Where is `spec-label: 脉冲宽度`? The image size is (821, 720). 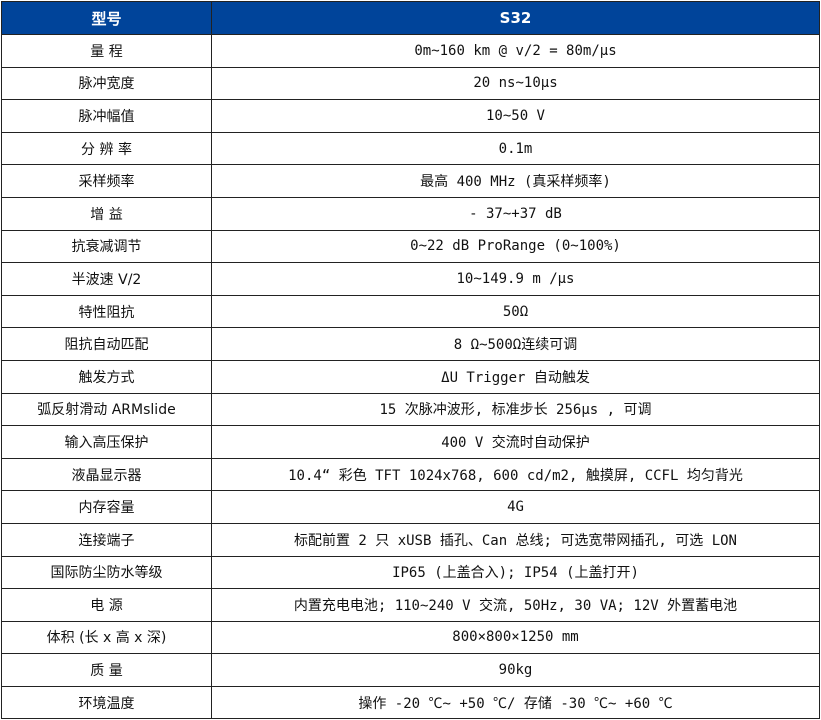 spec-label: 脉冲宽度 is located at coordinates (106, 83).